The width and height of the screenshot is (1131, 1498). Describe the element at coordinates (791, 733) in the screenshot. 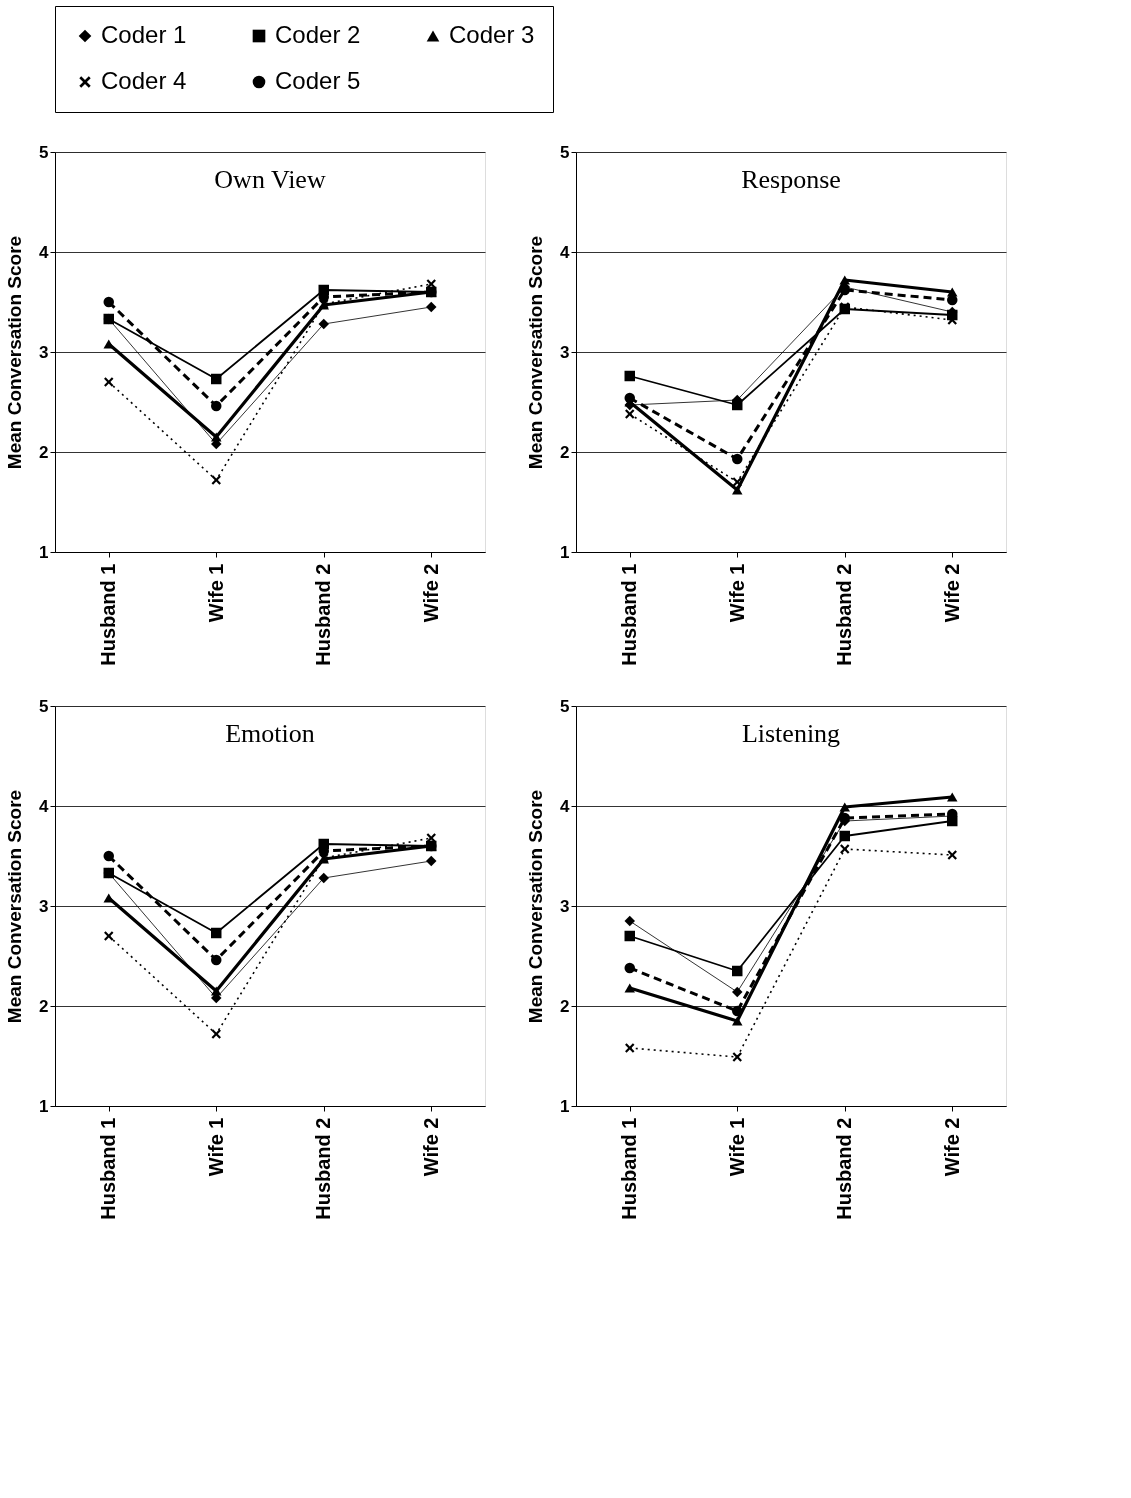

I see `text: Listening` at that location.